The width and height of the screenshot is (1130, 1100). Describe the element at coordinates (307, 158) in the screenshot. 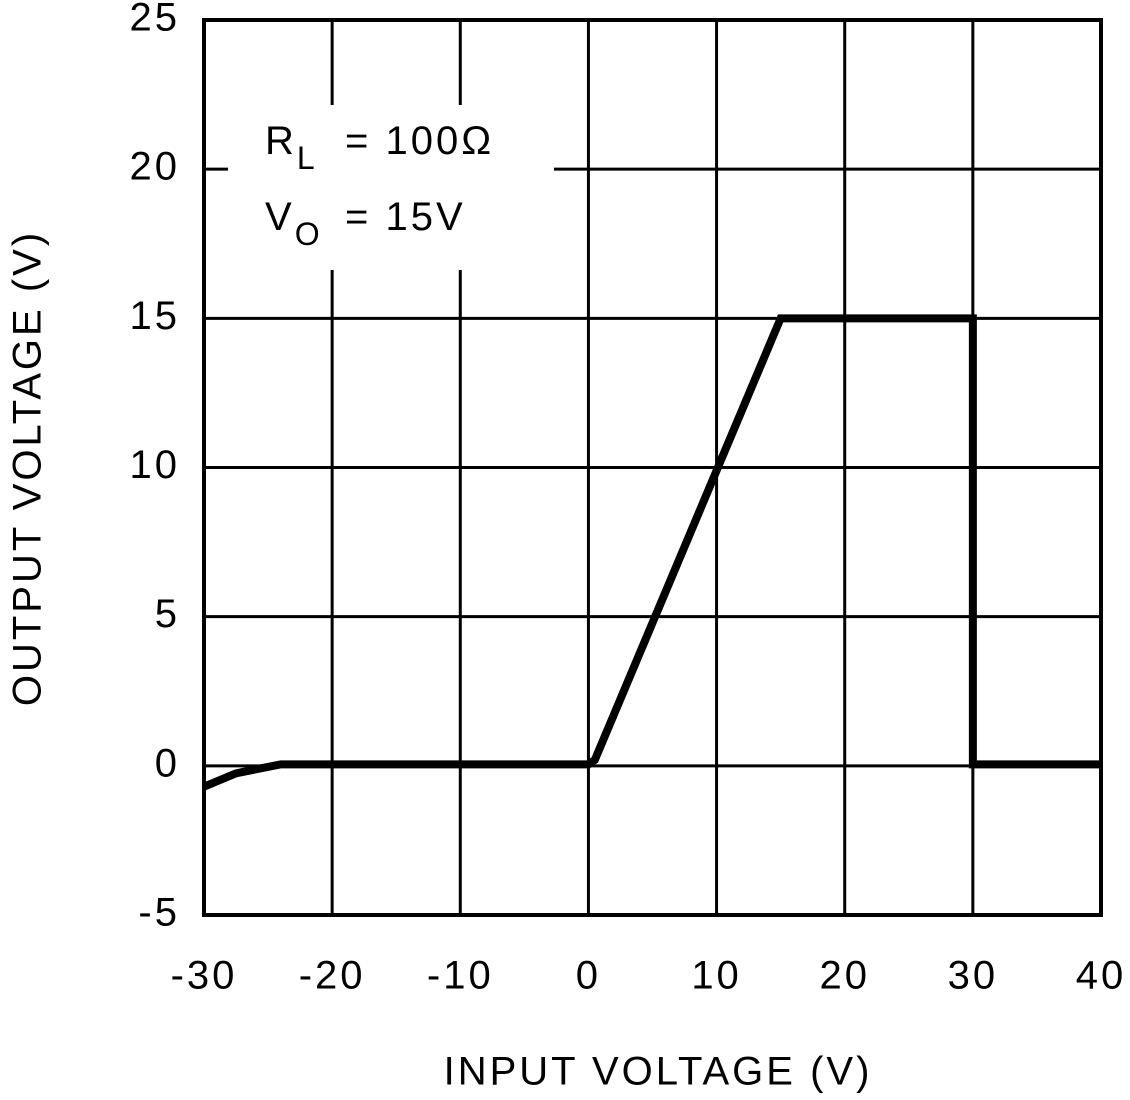

I see `annotation-sub: L` at that location.